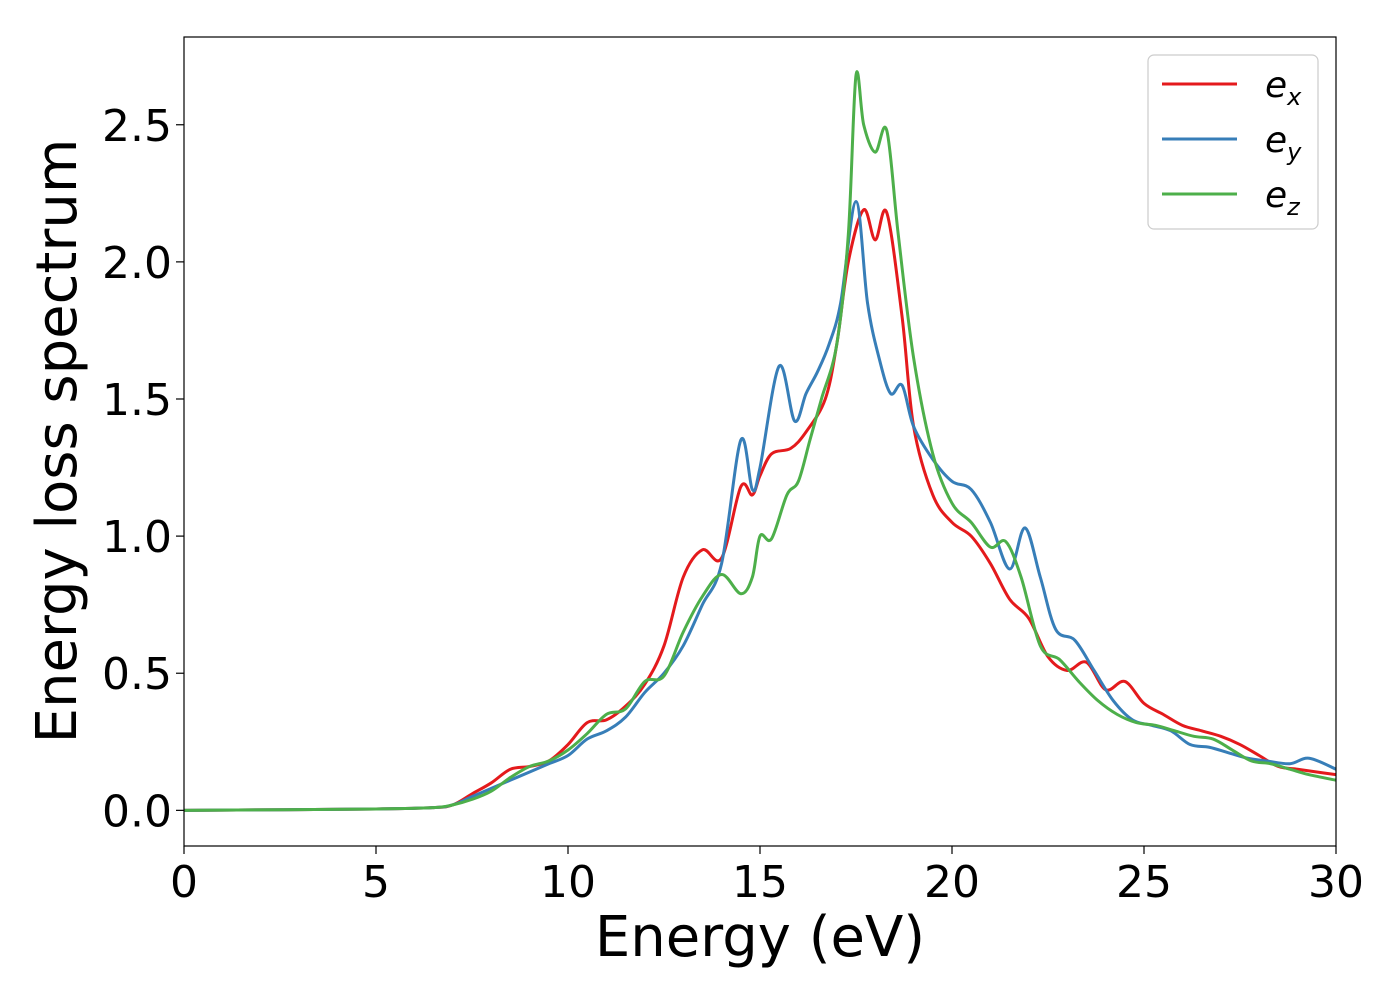  I want to click on y-tick-label: 2.0, so click(137, 263).